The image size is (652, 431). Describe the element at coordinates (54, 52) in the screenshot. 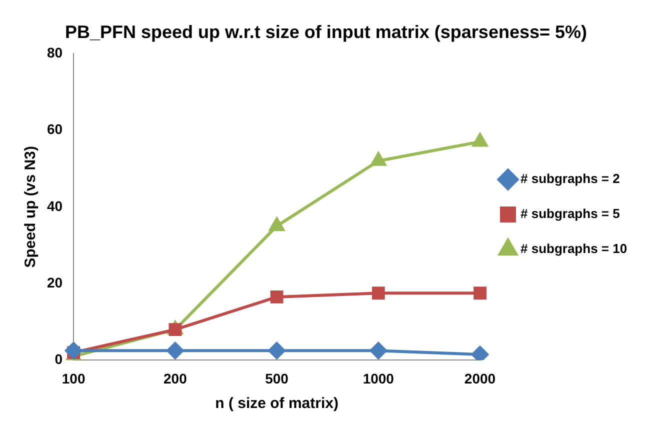

I see `y-tick-label: 80` at that location.